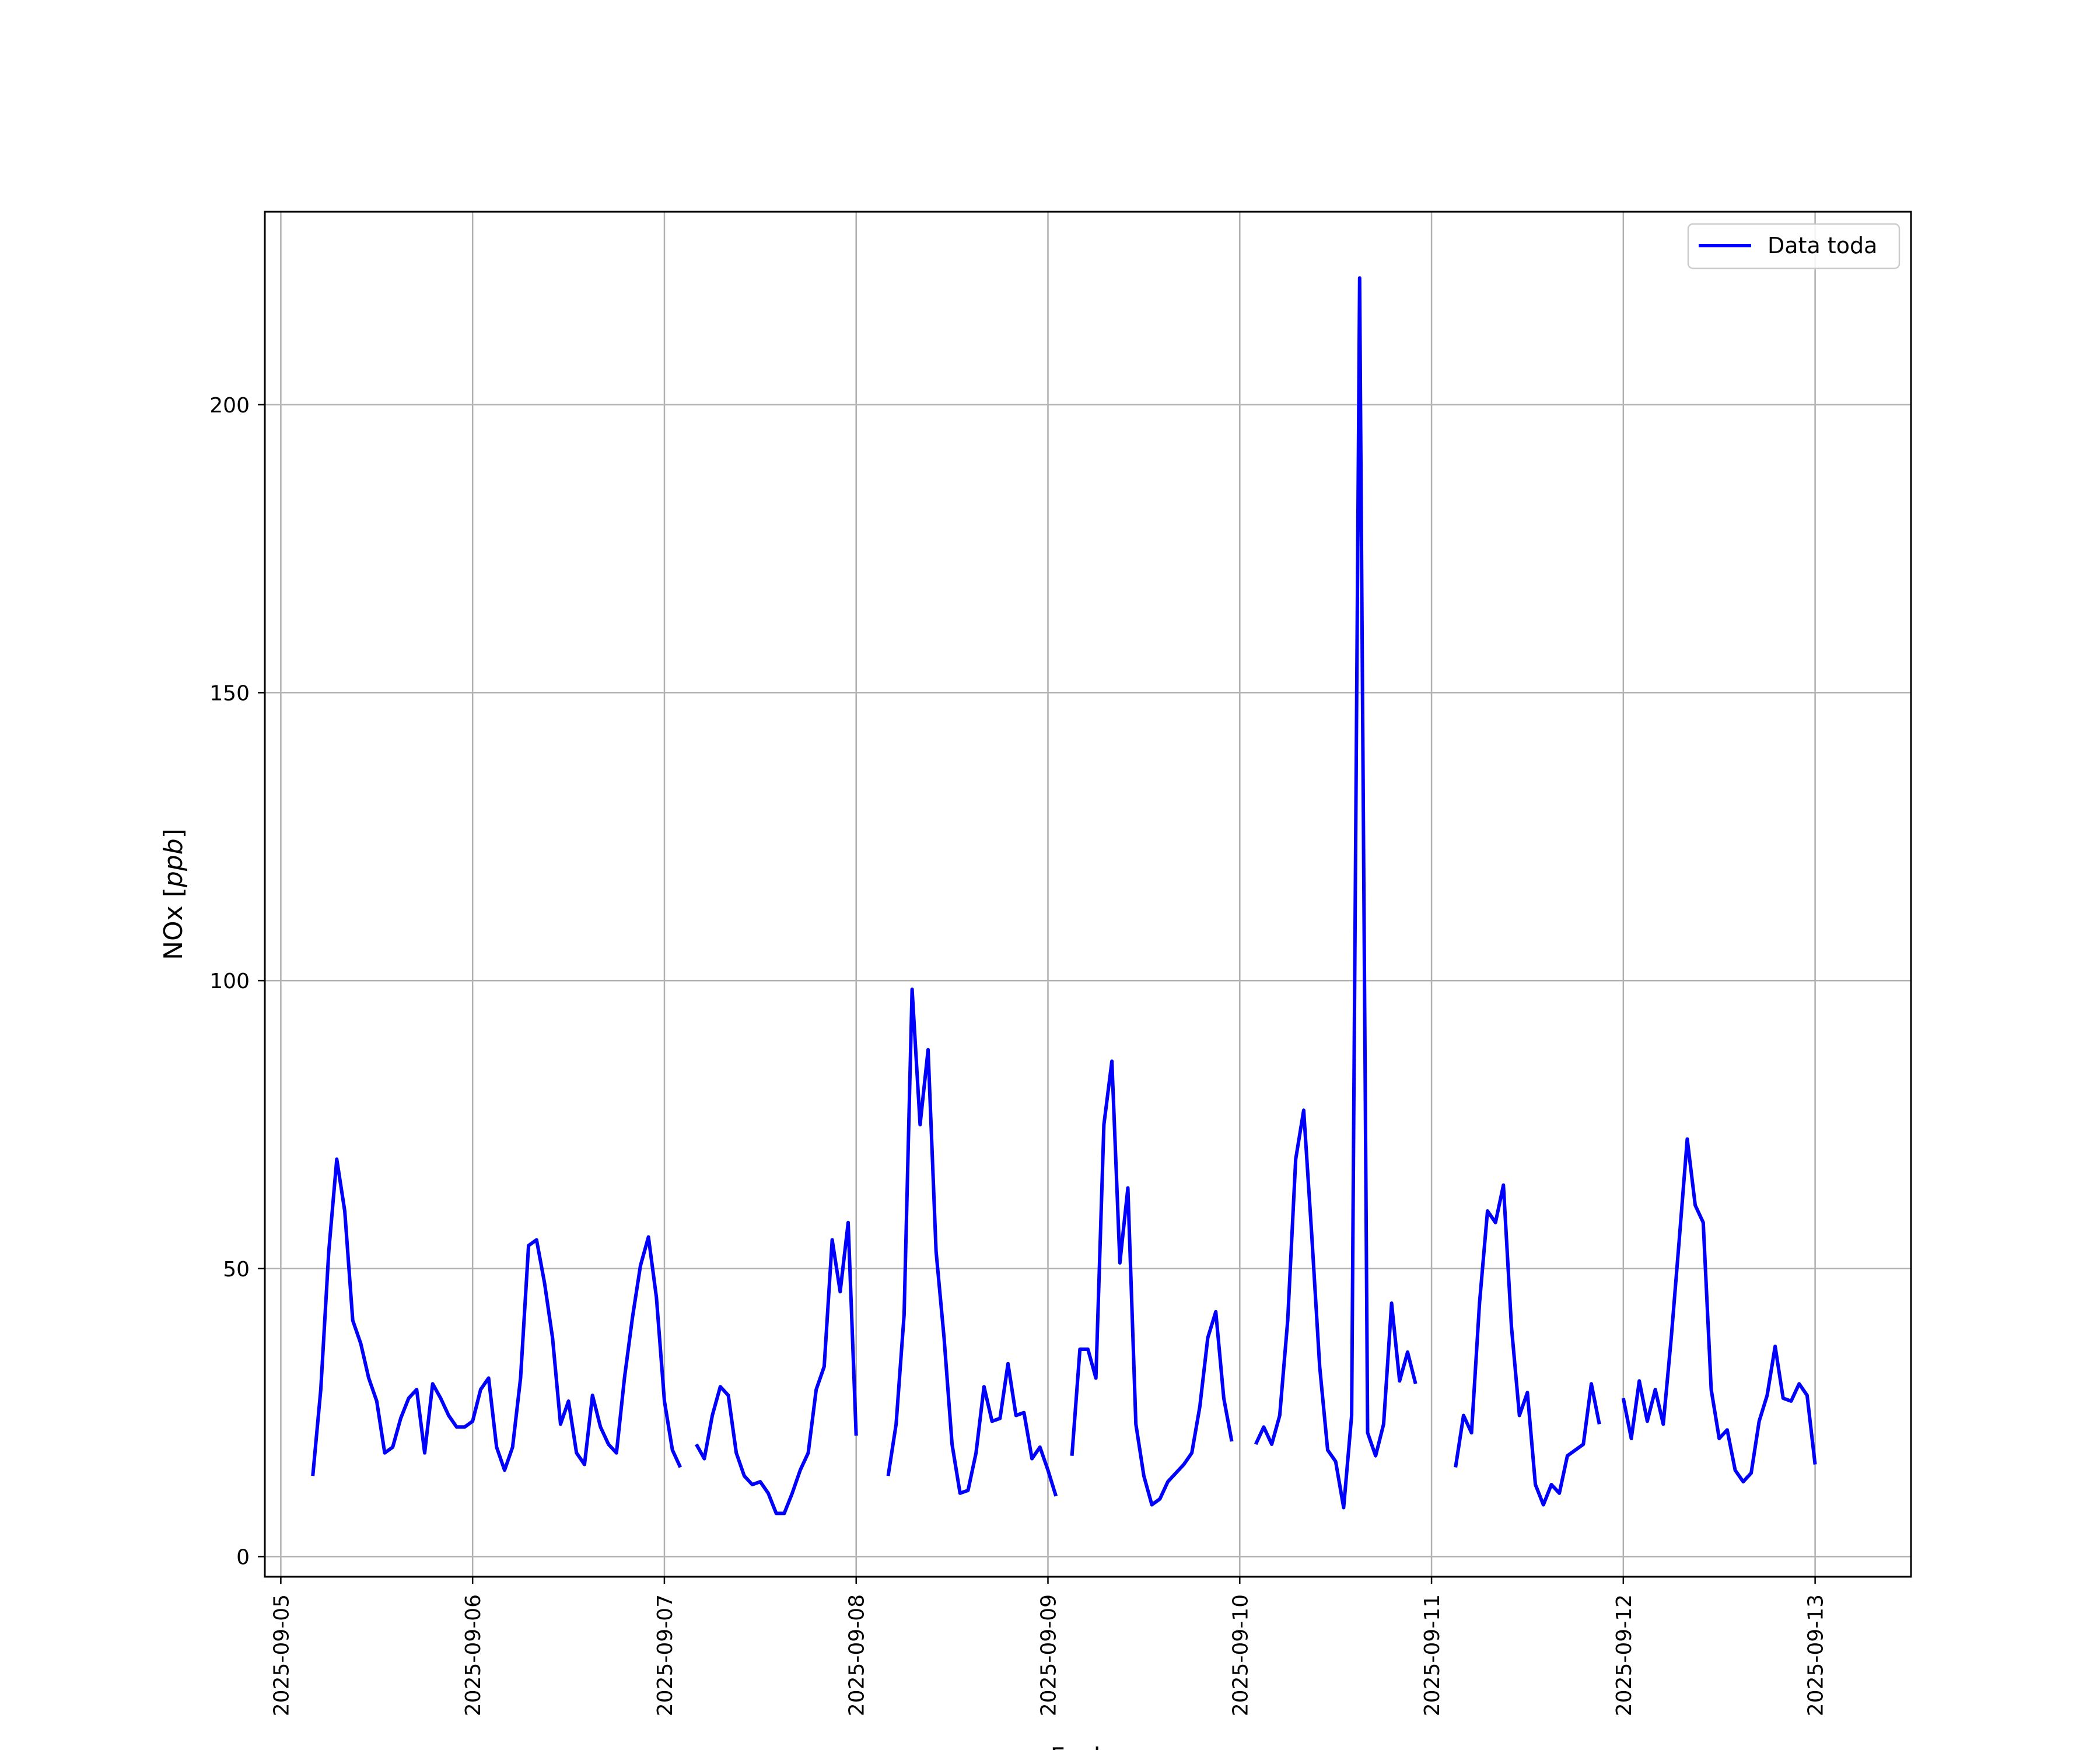 This screenshot has height=1750, width=2100. What do you see at coordinates (857, 1655) in the screenshot?
I see `x-tick-label-3: 2025-09-08` at bounding box center [857, 1655].